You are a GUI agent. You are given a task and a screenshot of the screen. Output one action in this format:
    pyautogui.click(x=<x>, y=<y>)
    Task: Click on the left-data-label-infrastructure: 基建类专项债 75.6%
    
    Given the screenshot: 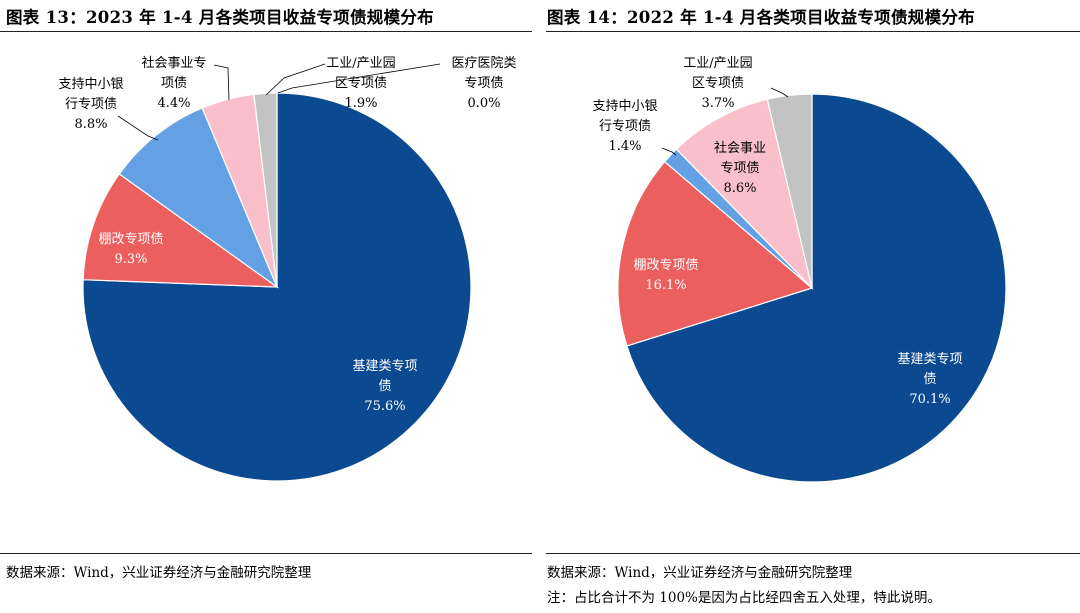 What is the action you would take?
    pyautogui.click(x=384, y=386)
    